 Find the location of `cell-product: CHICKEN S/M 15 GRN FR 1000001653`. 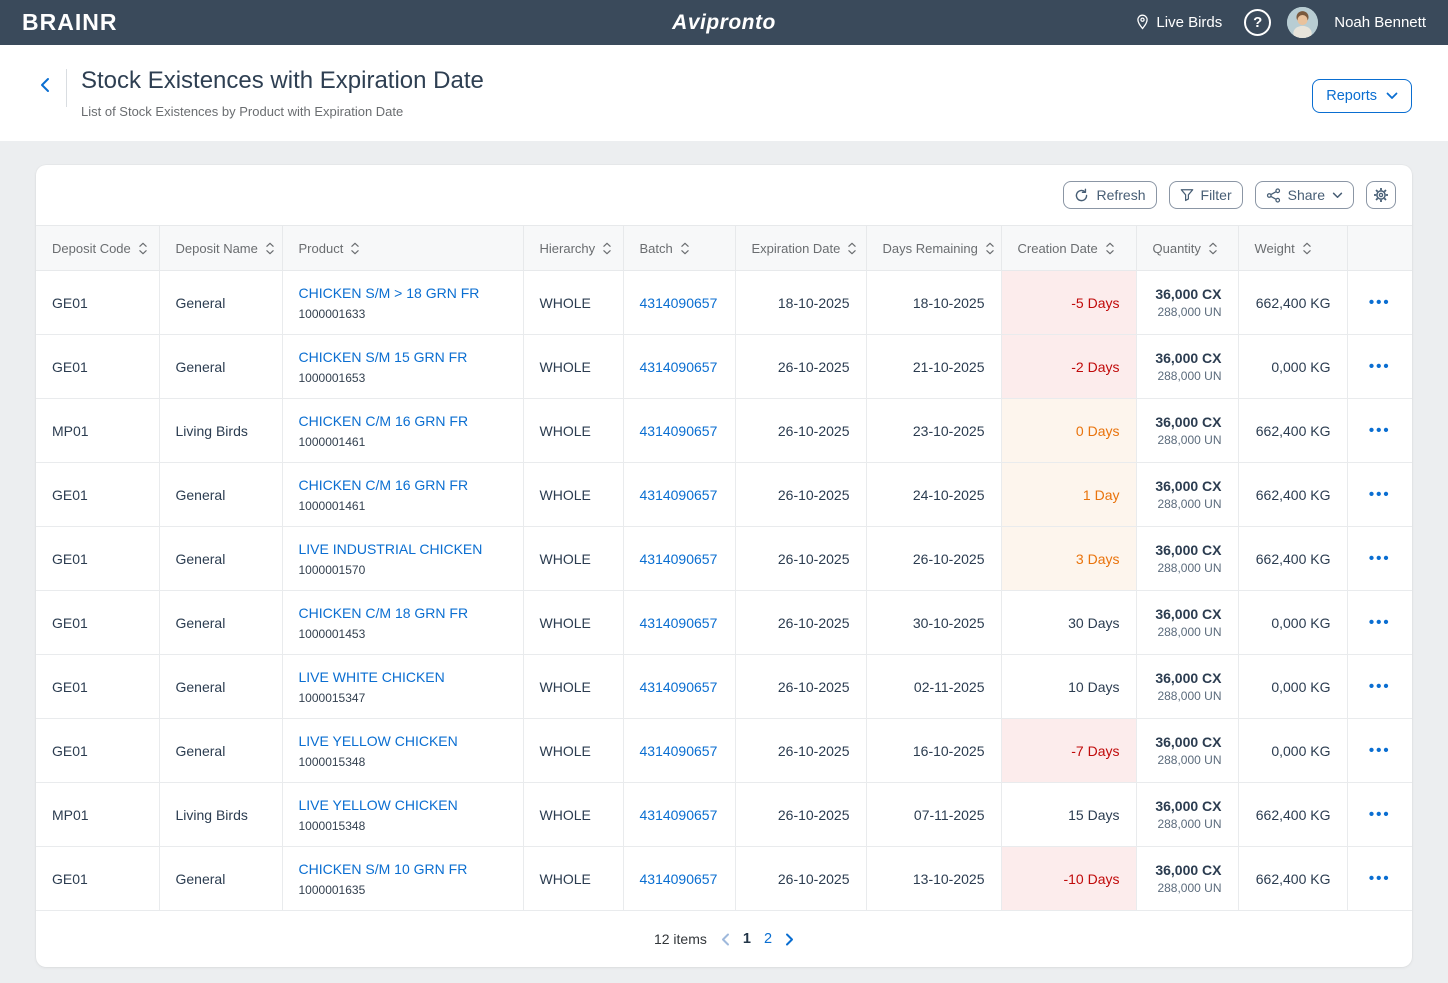

cell-product: CHICKEN S/M 15 GRN FR 1000001653 is located at coordinates (403, 366).